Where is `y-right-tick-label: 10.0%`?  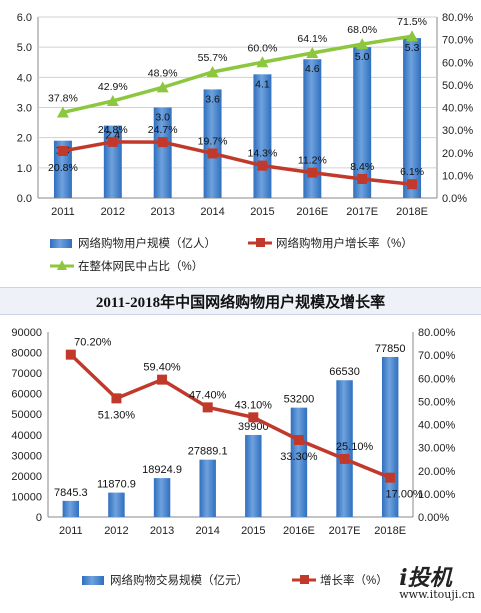 y-right-tick-label: 10.0% is located at coordinates (457, 176).